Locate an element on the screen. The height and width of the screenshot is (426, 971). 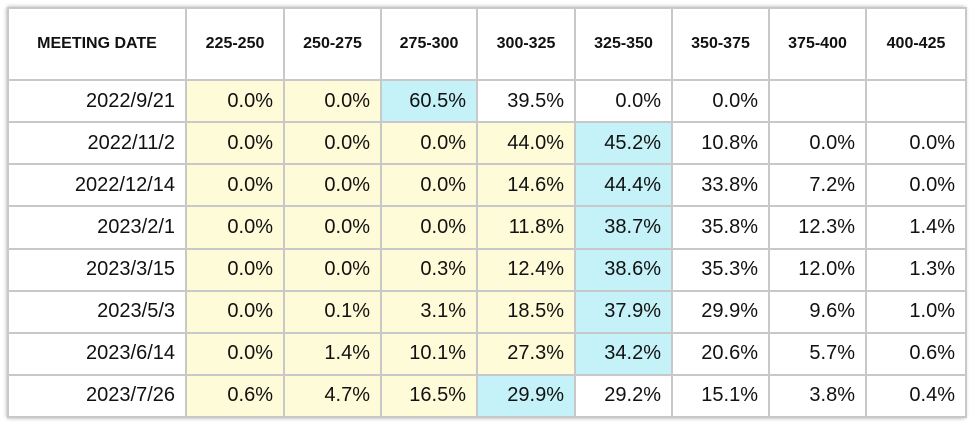
probability-cell: 5.7% is located at coordinates (817, 353).